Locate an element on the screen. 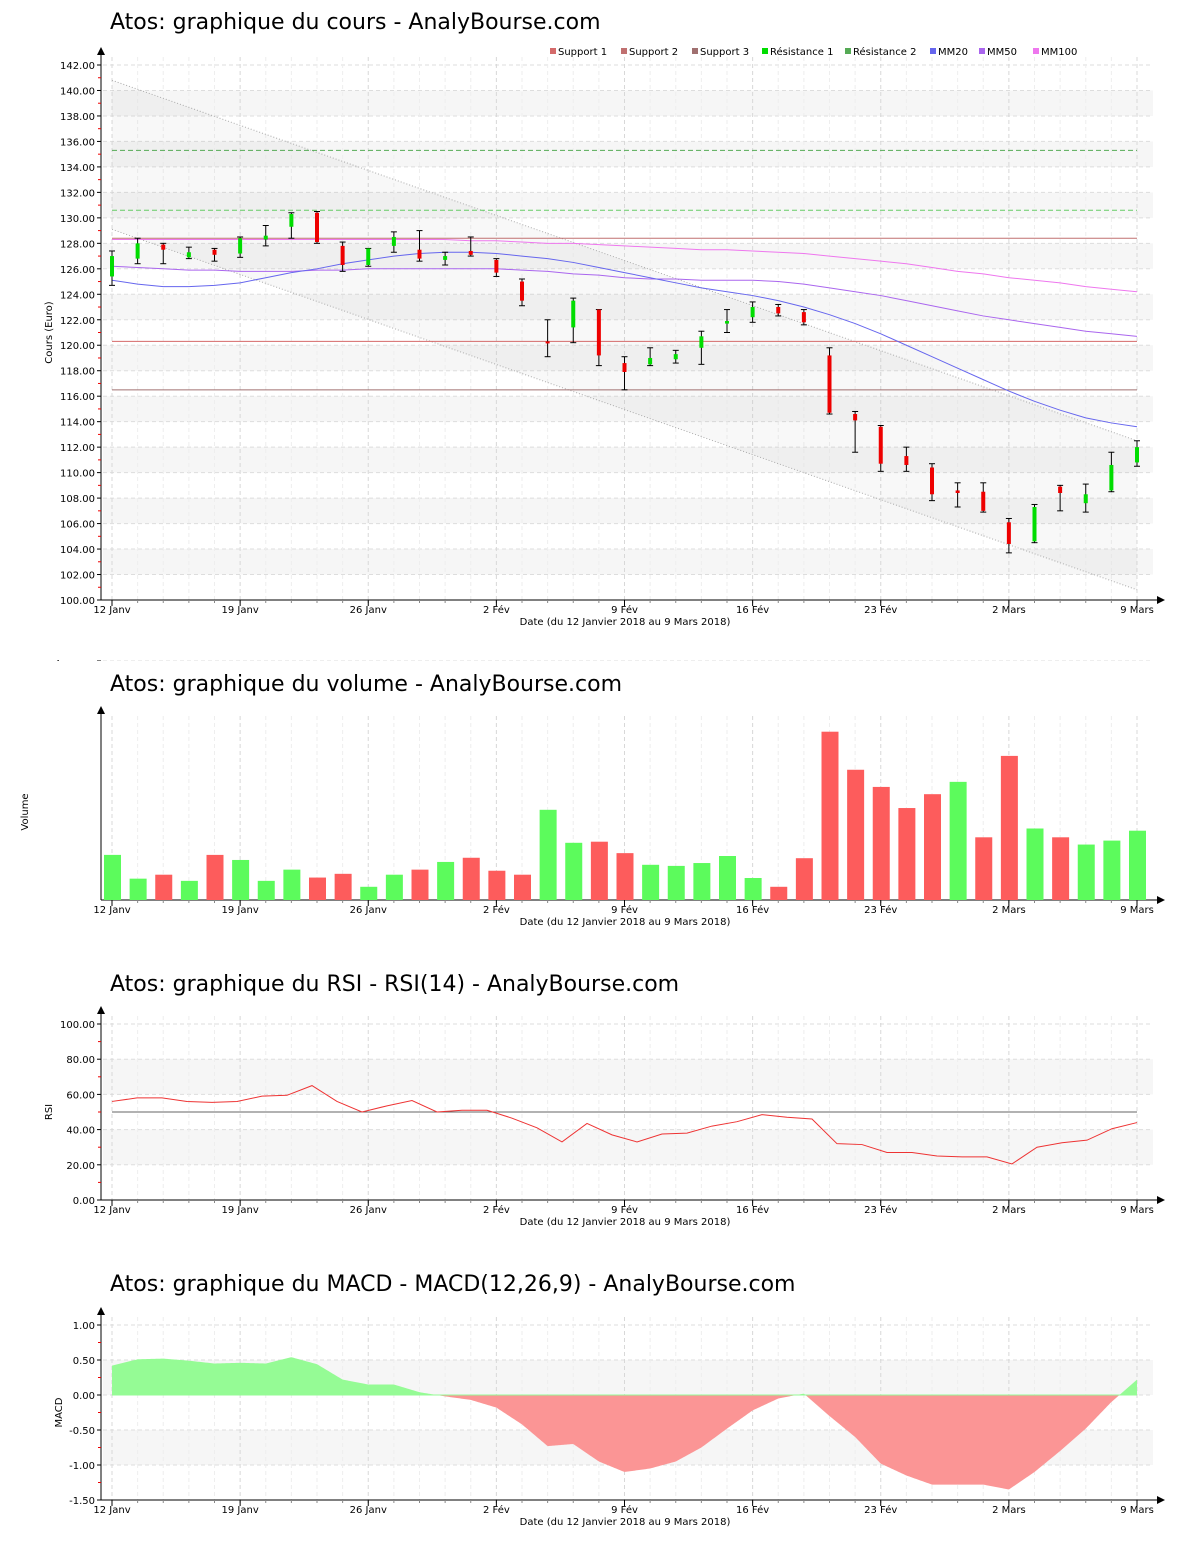 The image size is (1200, 1550). y-tick-label: 100,000.00 is located at coordinates (66, 661).